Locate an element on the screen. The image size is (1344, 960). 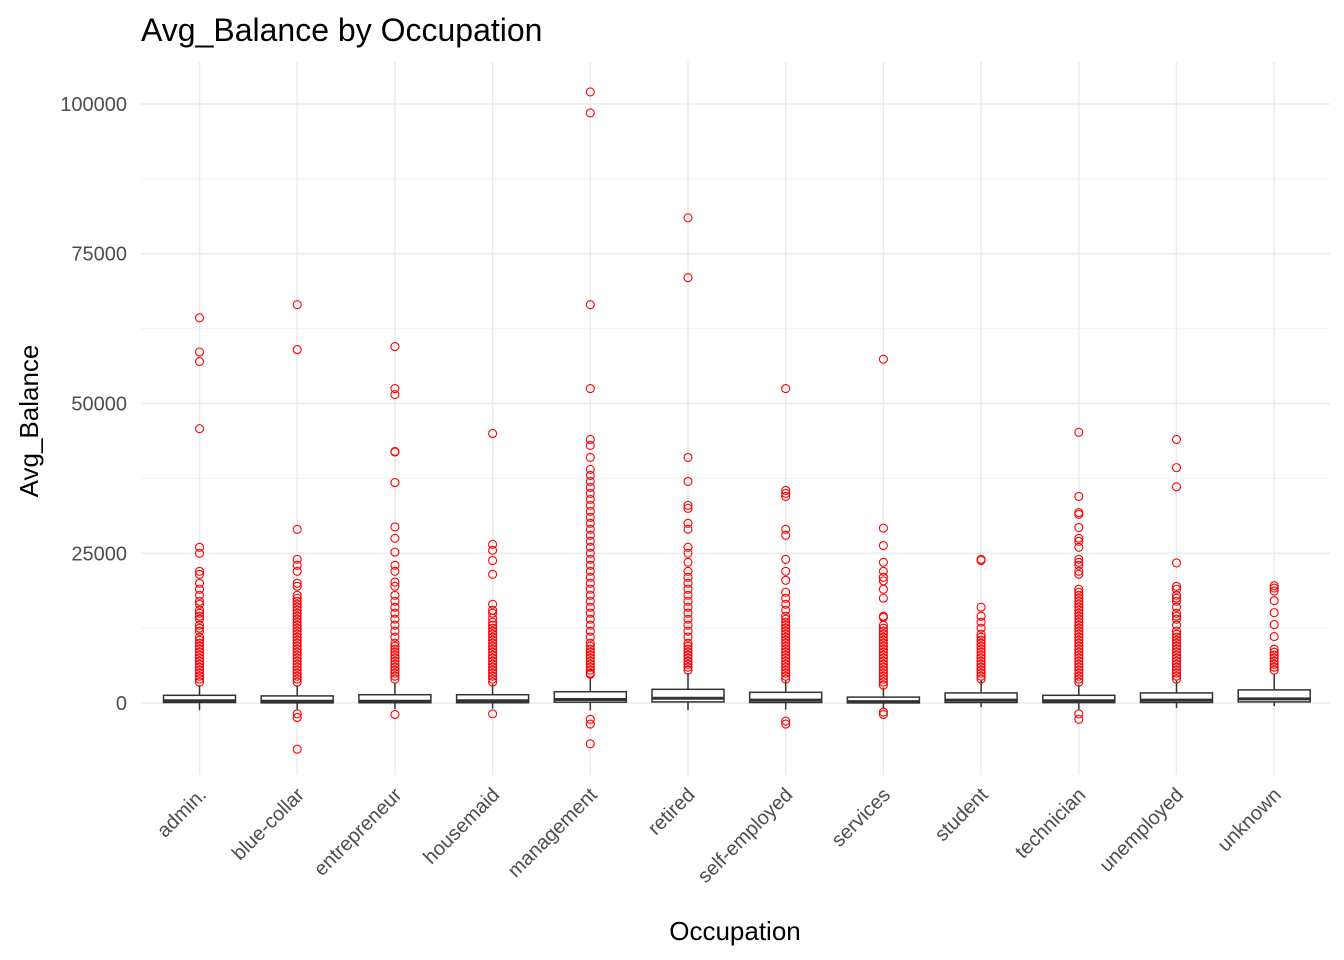
box-series is located at coordinates (736, 692).